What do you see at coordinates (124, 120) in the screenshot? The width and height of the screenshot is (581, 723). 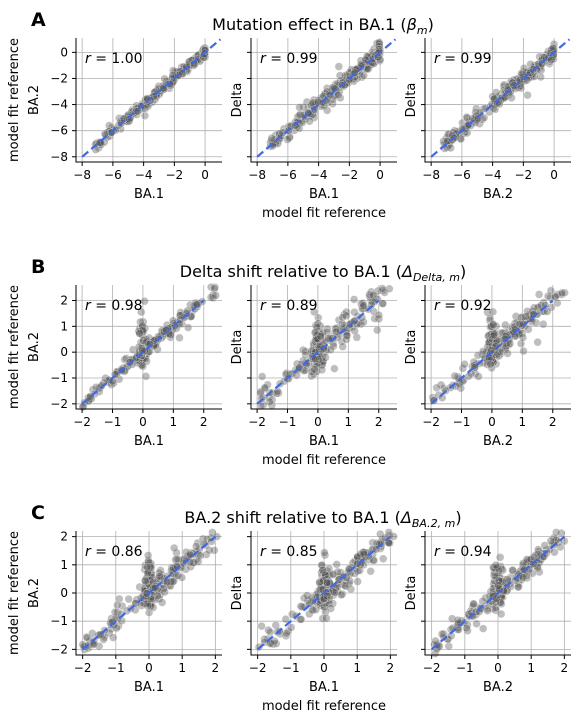 I see `panel-a-1: −8 −8 −6 −6 −4 −4 −2 −2 0 0 r = 1.00 BA.1 BA.2` at bounding box center [124, 120].